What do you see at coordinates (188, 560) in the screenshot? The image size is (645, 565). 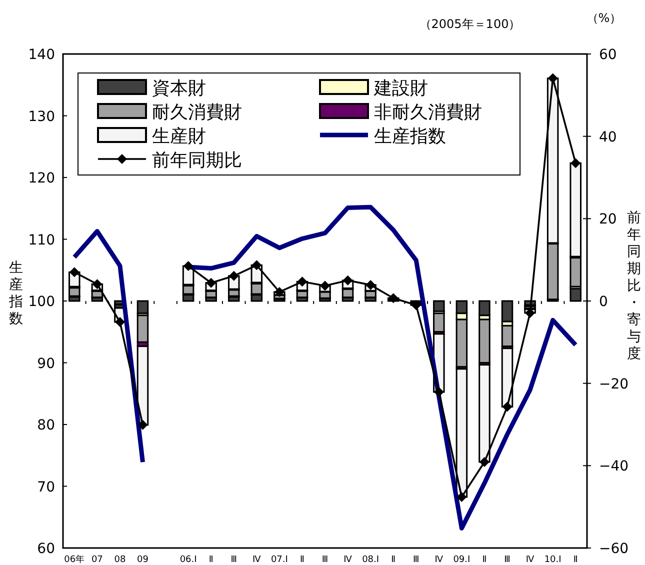 I see `x-tick-label: 06.Ⅰ` at bounding box center [188, 560].